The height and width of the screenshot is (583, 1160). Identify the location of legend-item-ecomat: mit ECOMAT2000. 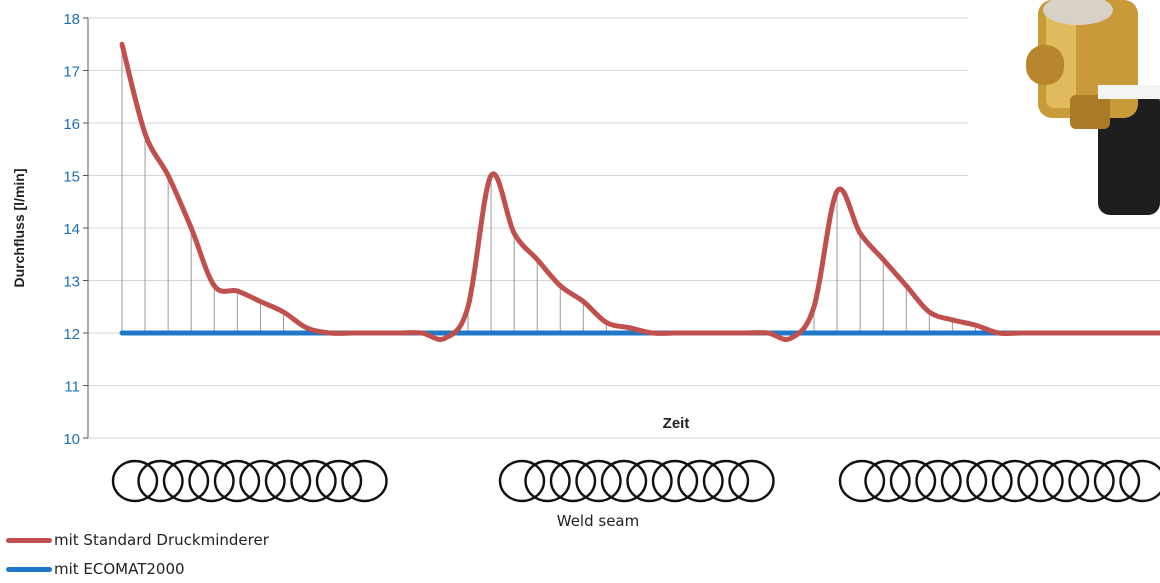
(95, 569).